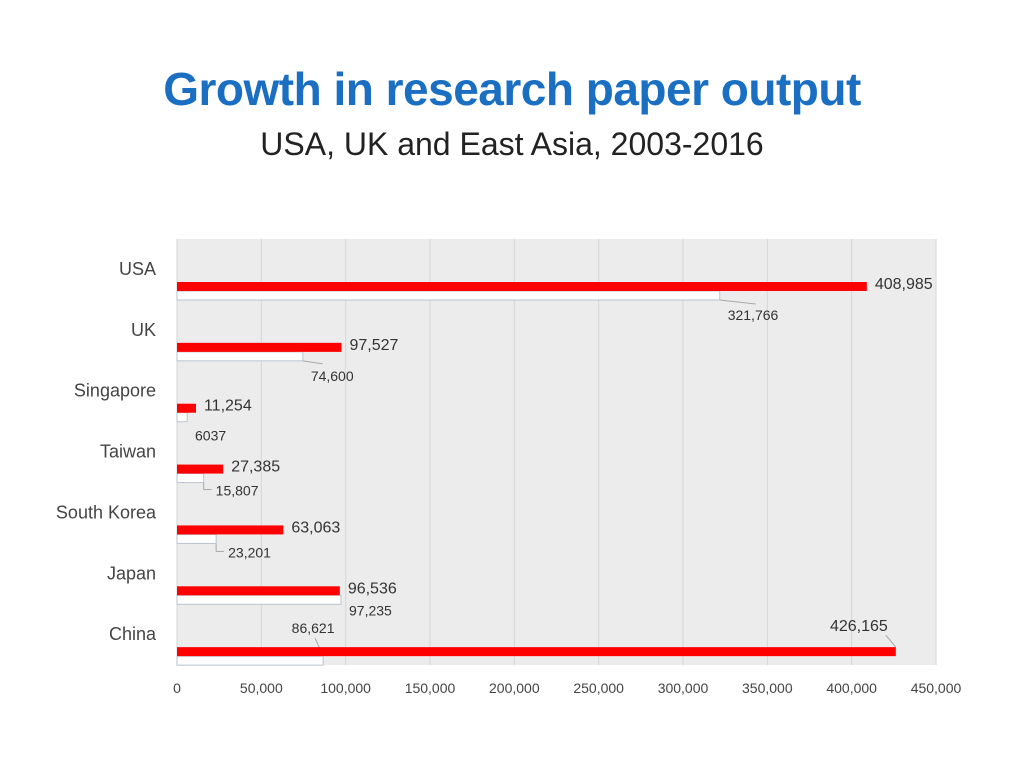 The height and width of the screenshot is (768, 1024). I want to click on chart-title: Growth in research paper output, so click(512, 89).